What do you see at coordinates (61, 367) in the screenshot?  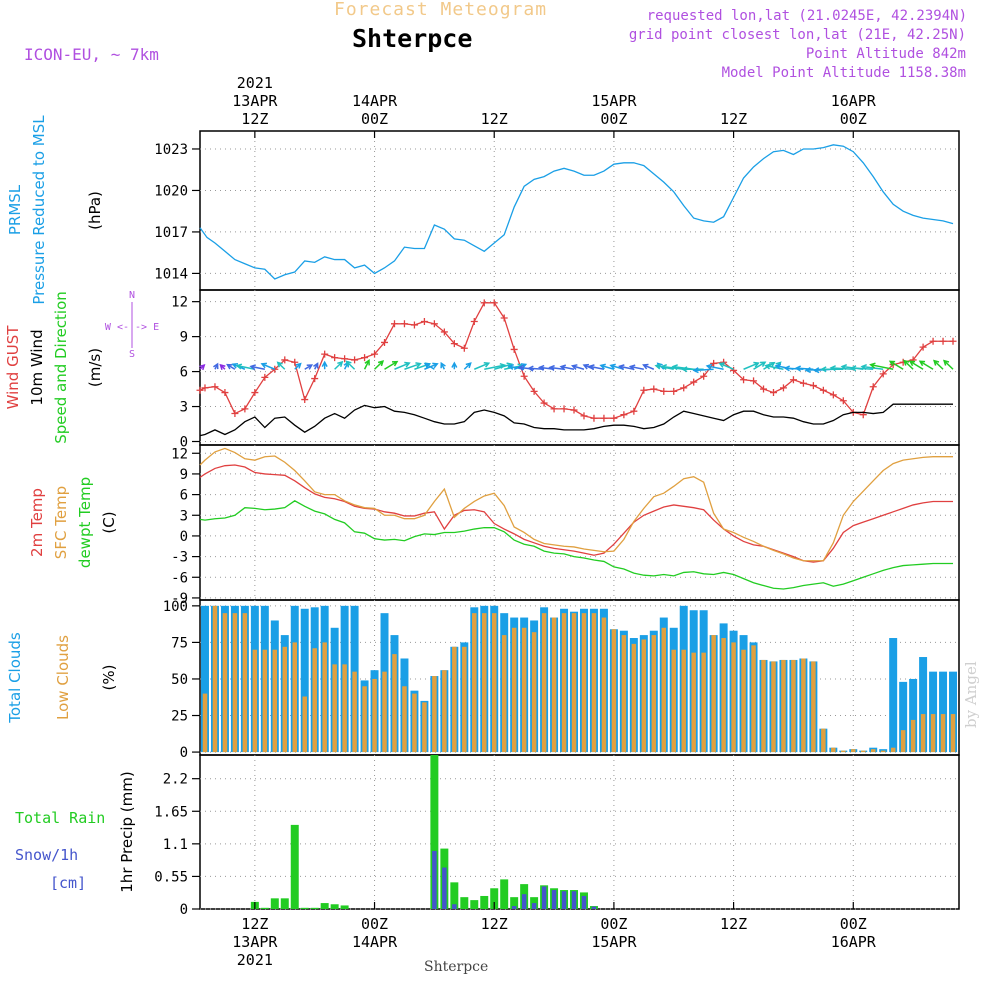 I see `ylabel-wind: Speed and Direction` at bounding box center [61, 367].